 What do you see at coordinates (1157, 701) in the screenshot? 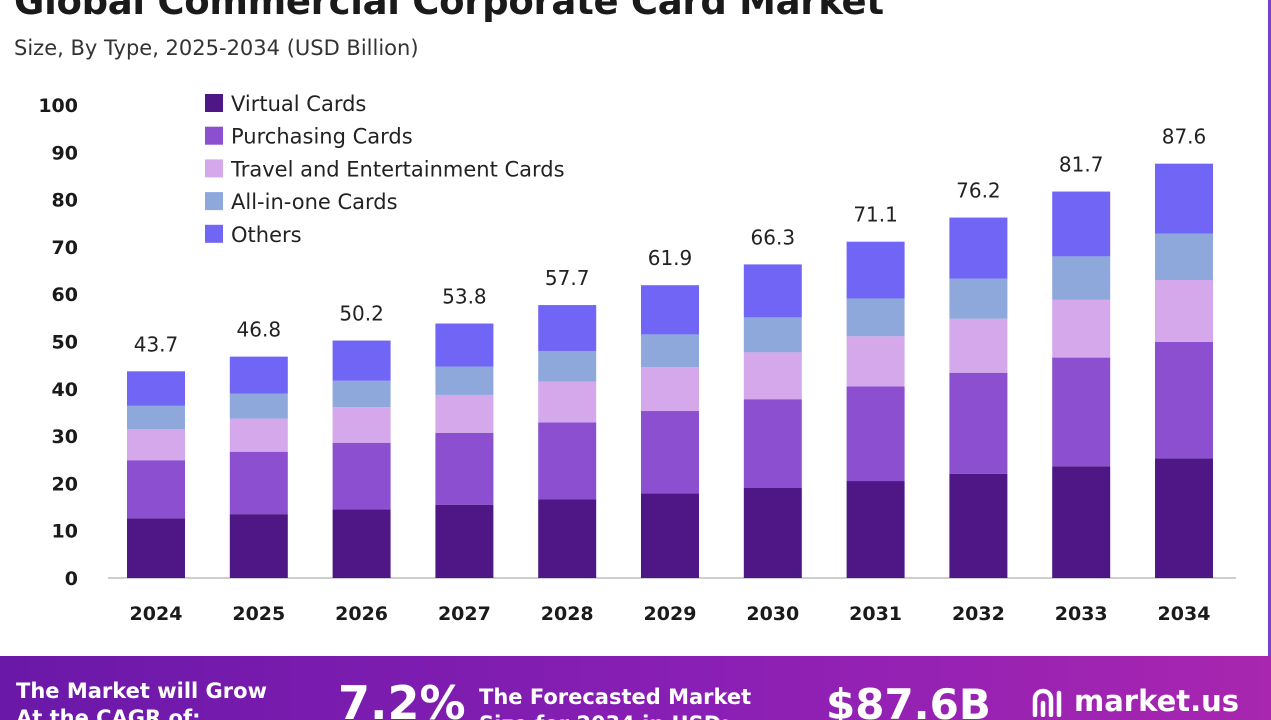
I see `brand-name: market.us` at bounding box center [1157, 701].